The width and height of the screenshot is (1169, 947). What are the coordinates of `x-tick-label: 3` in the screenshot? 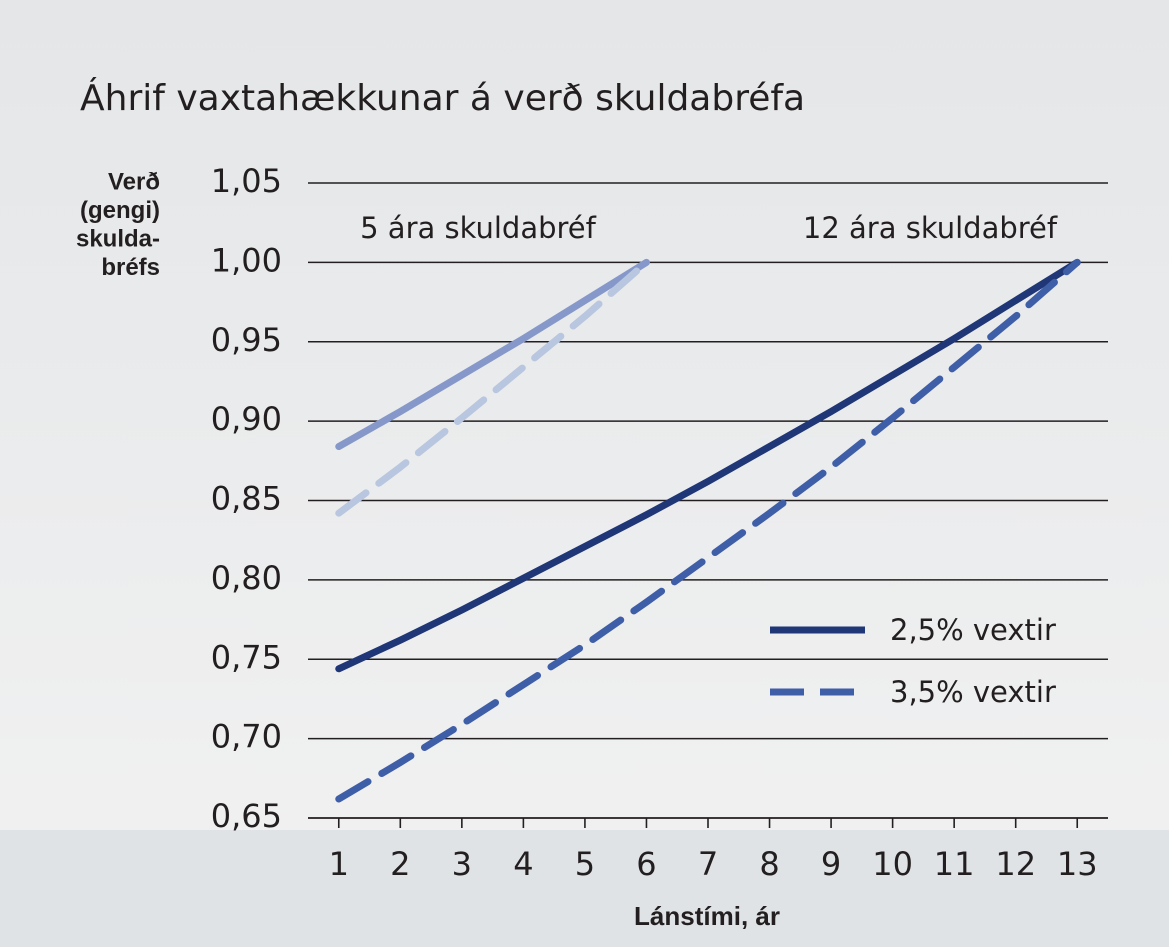 It's located at (462, 864).